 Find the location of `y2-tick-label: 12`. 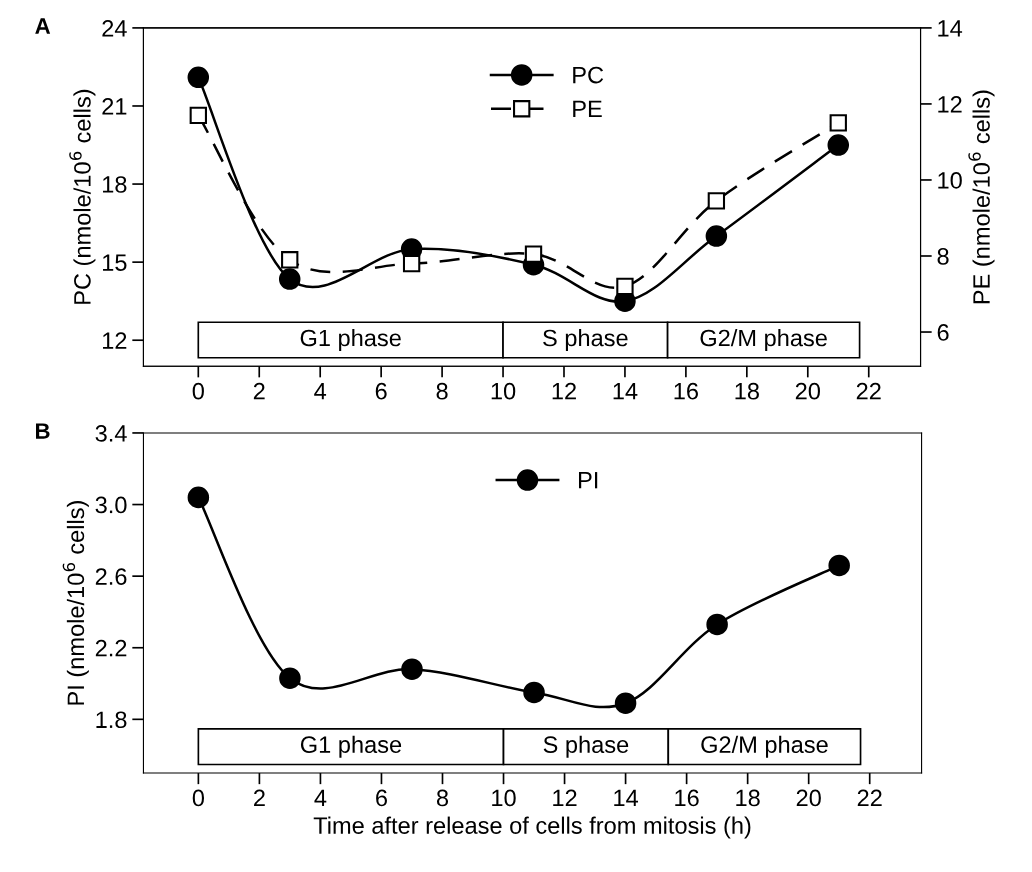

y2-tick-label: 12 is located at coordinates (950, 104).